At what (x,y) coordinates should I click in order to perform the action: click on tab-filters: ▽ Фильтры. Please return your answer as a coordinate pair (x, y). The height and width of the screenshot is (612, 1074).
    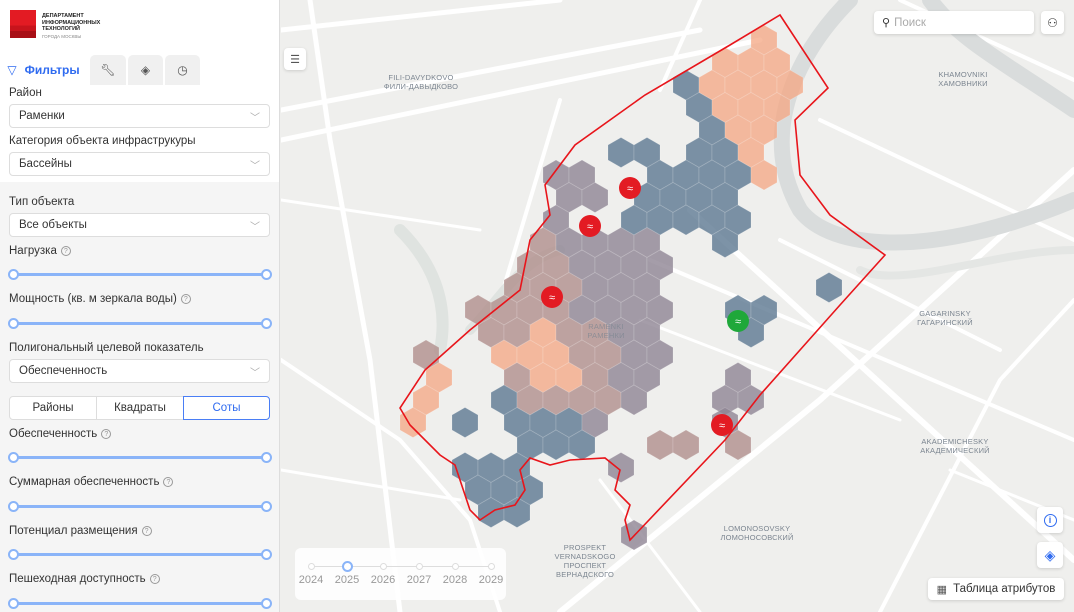
    Looking at the image, I should click on (43, 70).